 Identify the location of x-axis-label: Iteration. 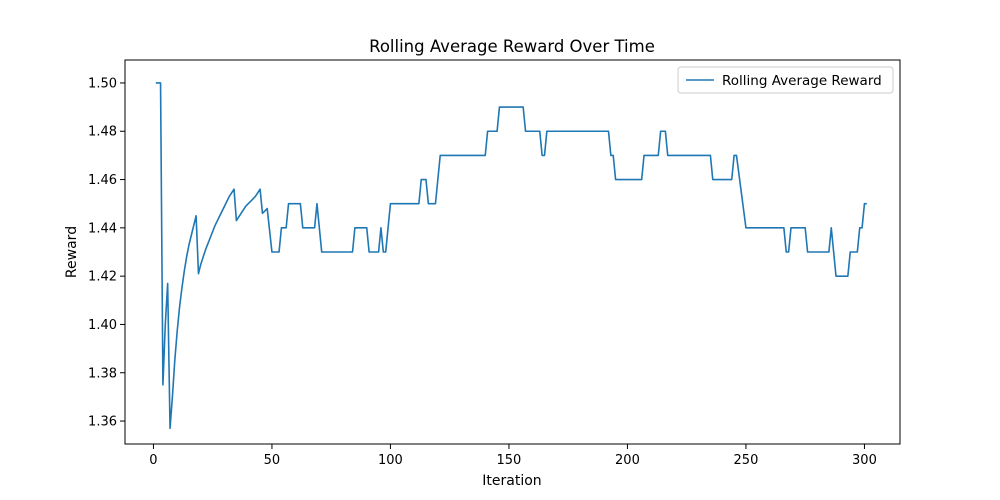
(511, 481).